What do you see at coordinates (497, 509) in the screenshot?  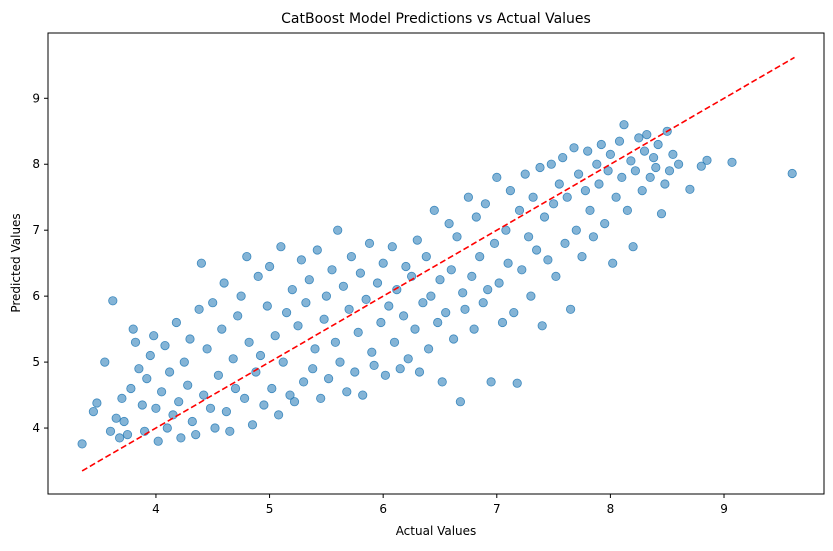 I see `x-tick-label: 7` at bounding box center [497, 509].